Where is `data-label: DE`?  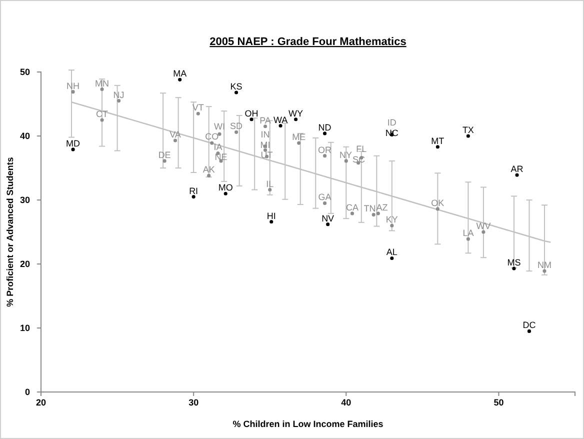
data-label: DE is located at coordinates (164, 155).